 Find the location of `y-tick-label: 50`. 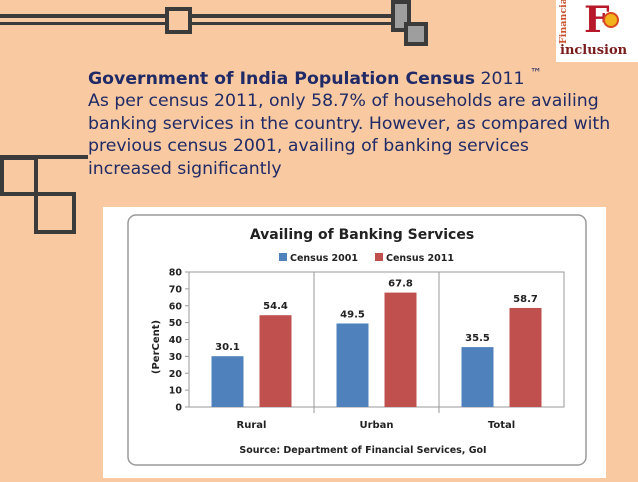

y-tick-label: 50 is located at coordinates (176, 323).